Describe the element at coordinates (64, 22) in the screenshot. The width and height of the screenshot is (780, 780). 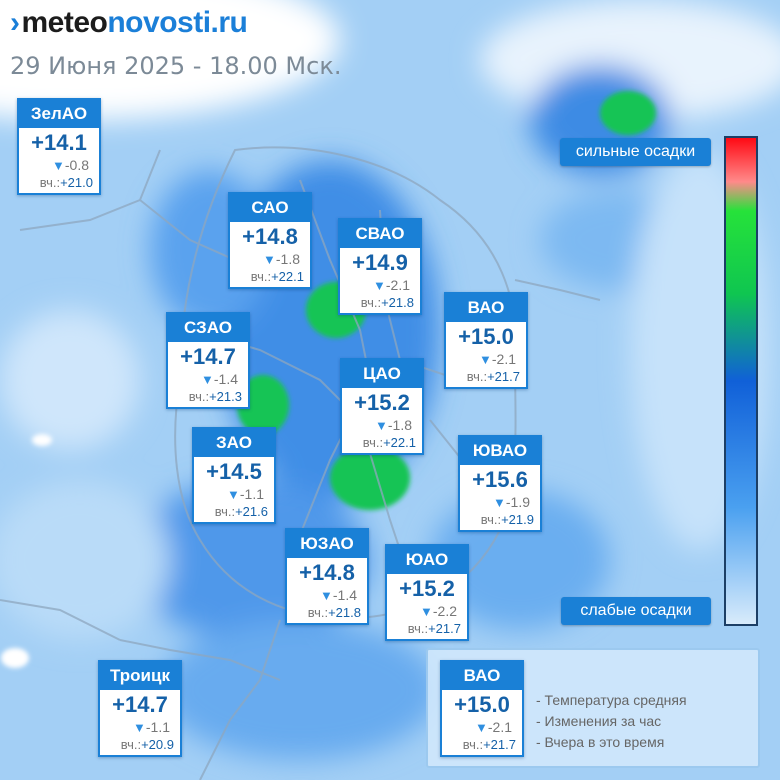
I see `logo-text-meteo: meteo` at that location.